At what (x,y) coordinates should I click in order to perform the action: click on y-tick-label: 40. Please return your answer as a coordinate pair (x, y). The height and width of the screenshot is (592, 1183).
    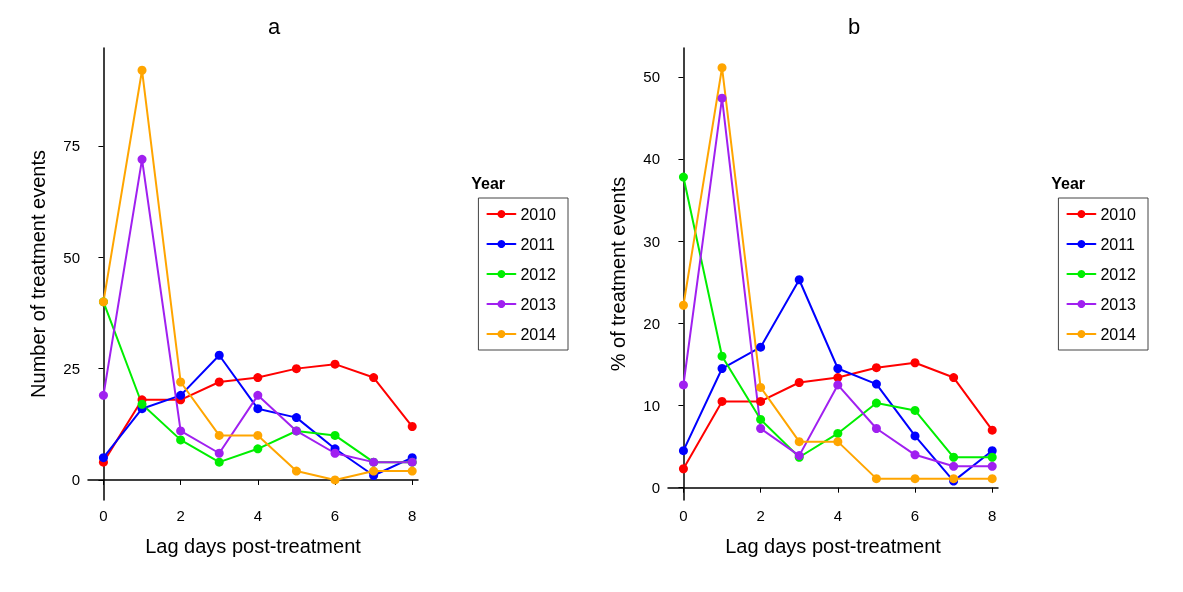
    Looking at the image, I should click on (651, 159).